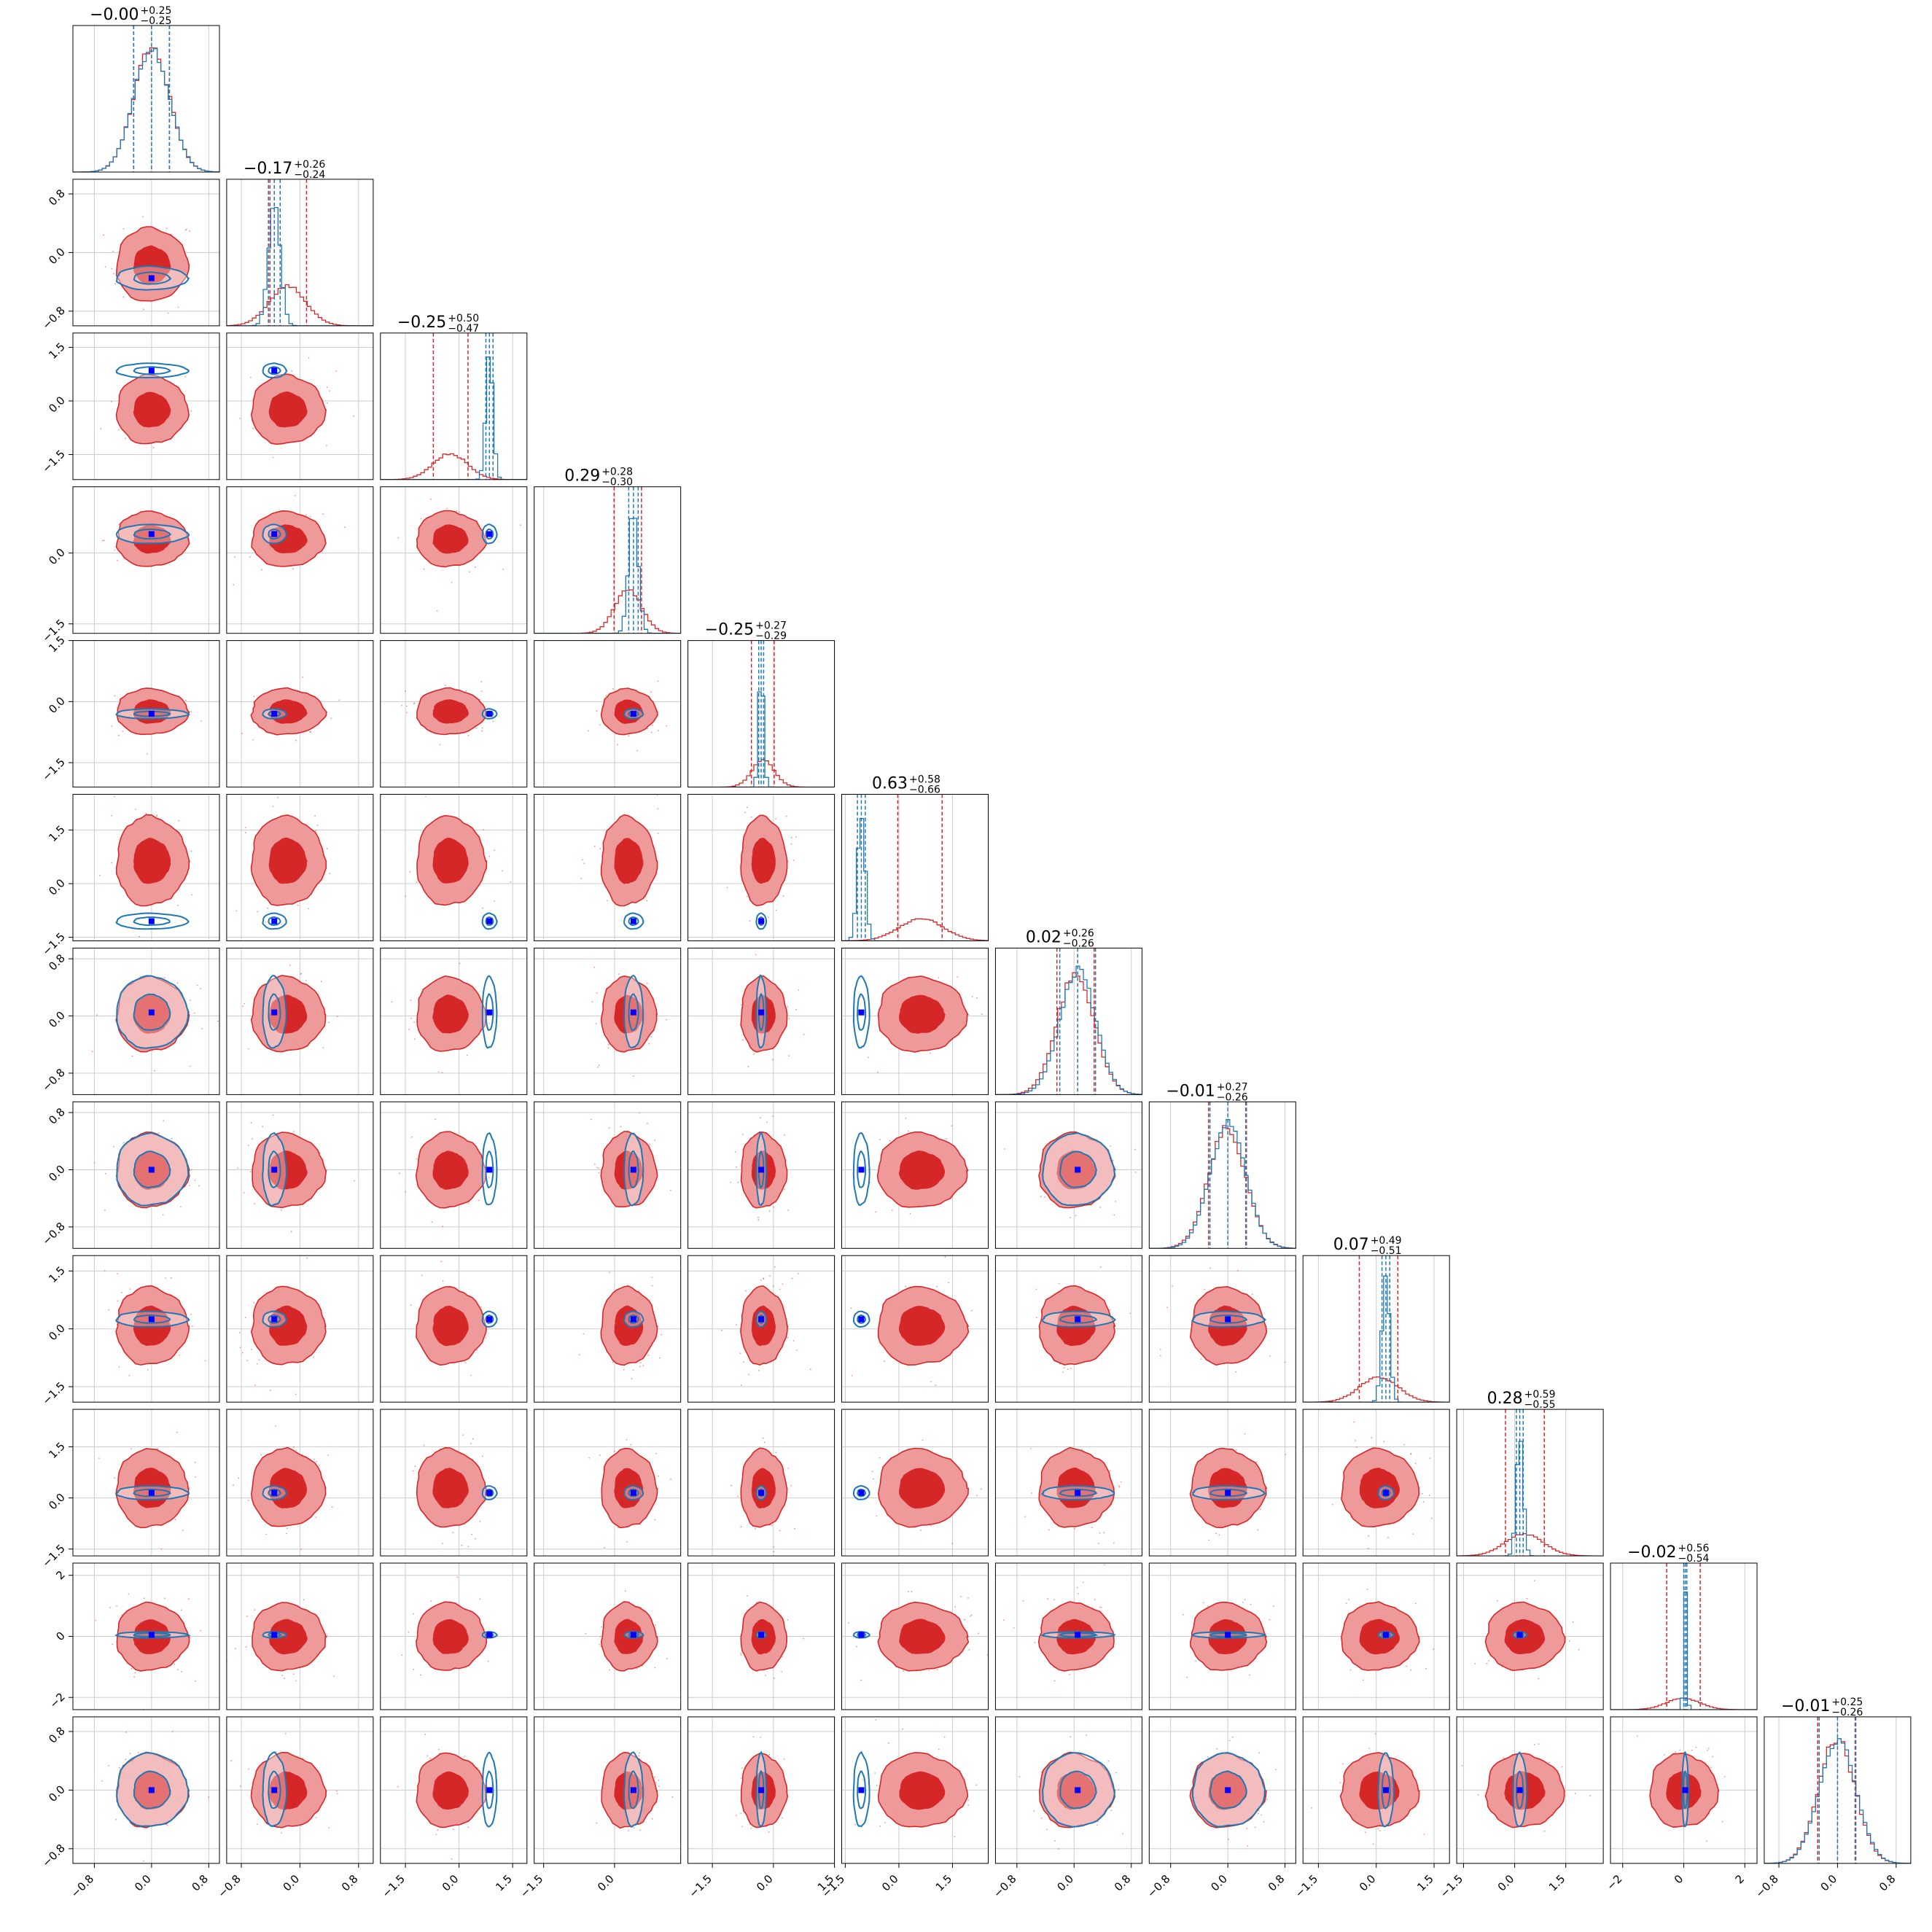 This screenshot has height=1932, width=1932. Describe the element at coordinates (156, 21) in the screenshot. I see `histogram-title-minus: −0.25` at that location.